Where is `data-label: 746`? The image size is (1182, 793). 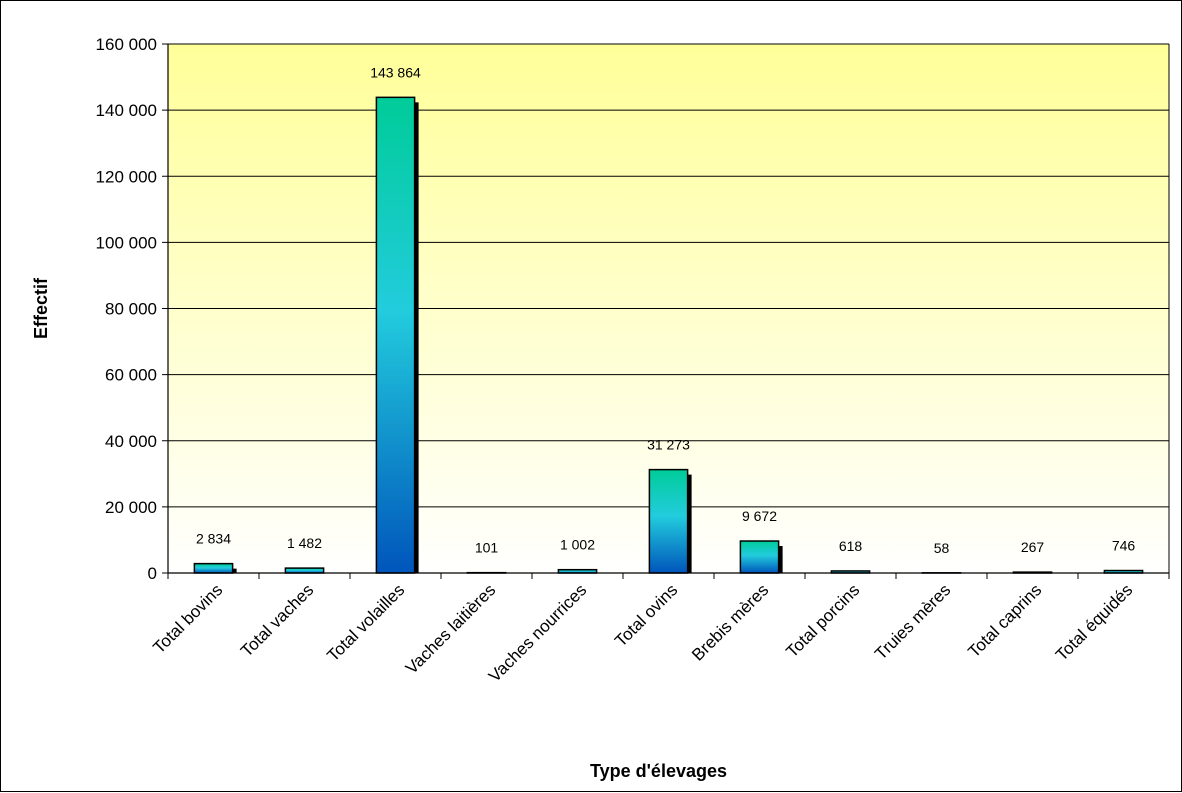 data-label: 746 is located at coordinates (1124, 546).